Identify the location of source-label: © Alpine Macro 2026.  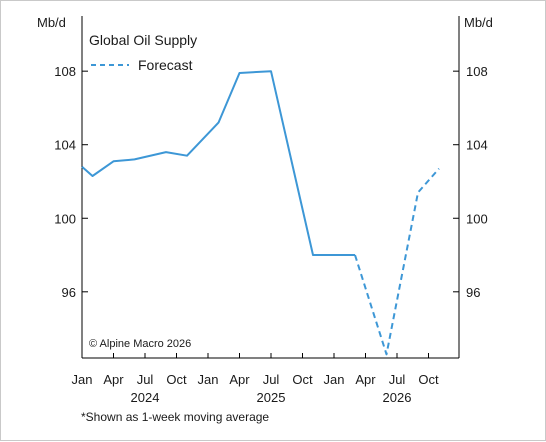
(140, 344).